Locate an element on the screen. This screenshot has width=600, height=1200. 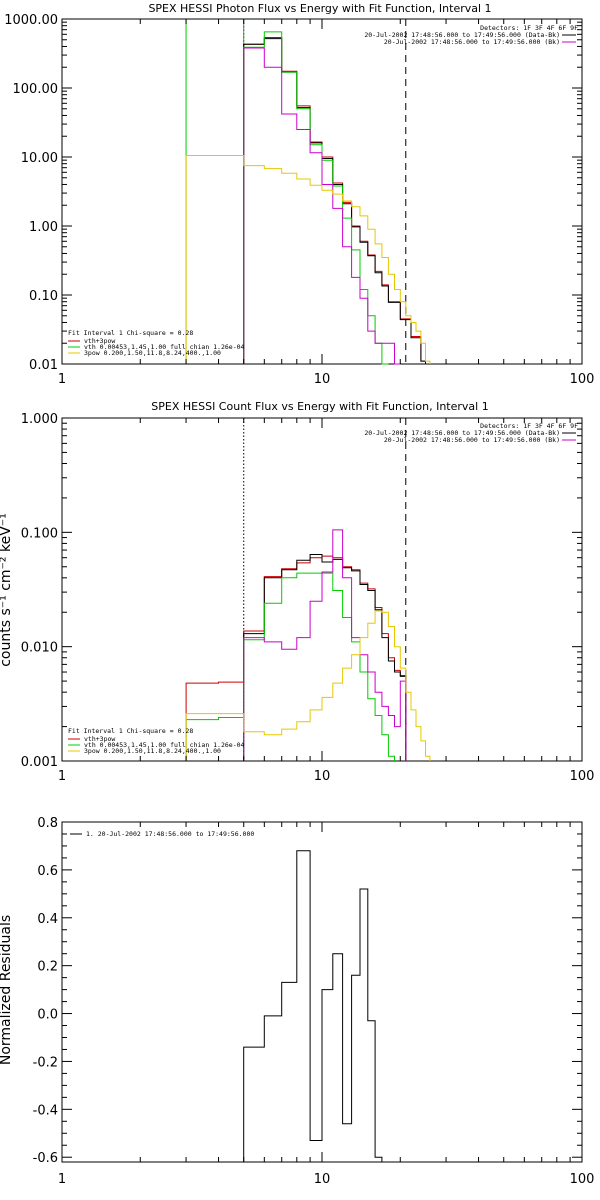
residuals-series-group is located at coordinates (316, 1006).